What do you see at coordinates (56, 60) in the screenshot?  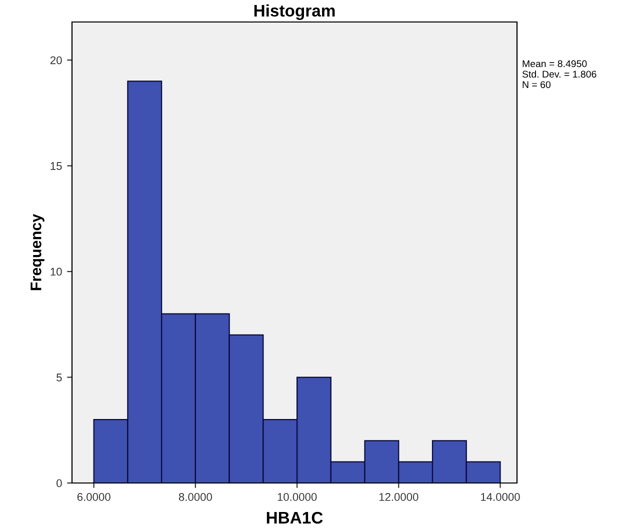 I see `y-tick-label: 20` at bounding box center [56, 60].